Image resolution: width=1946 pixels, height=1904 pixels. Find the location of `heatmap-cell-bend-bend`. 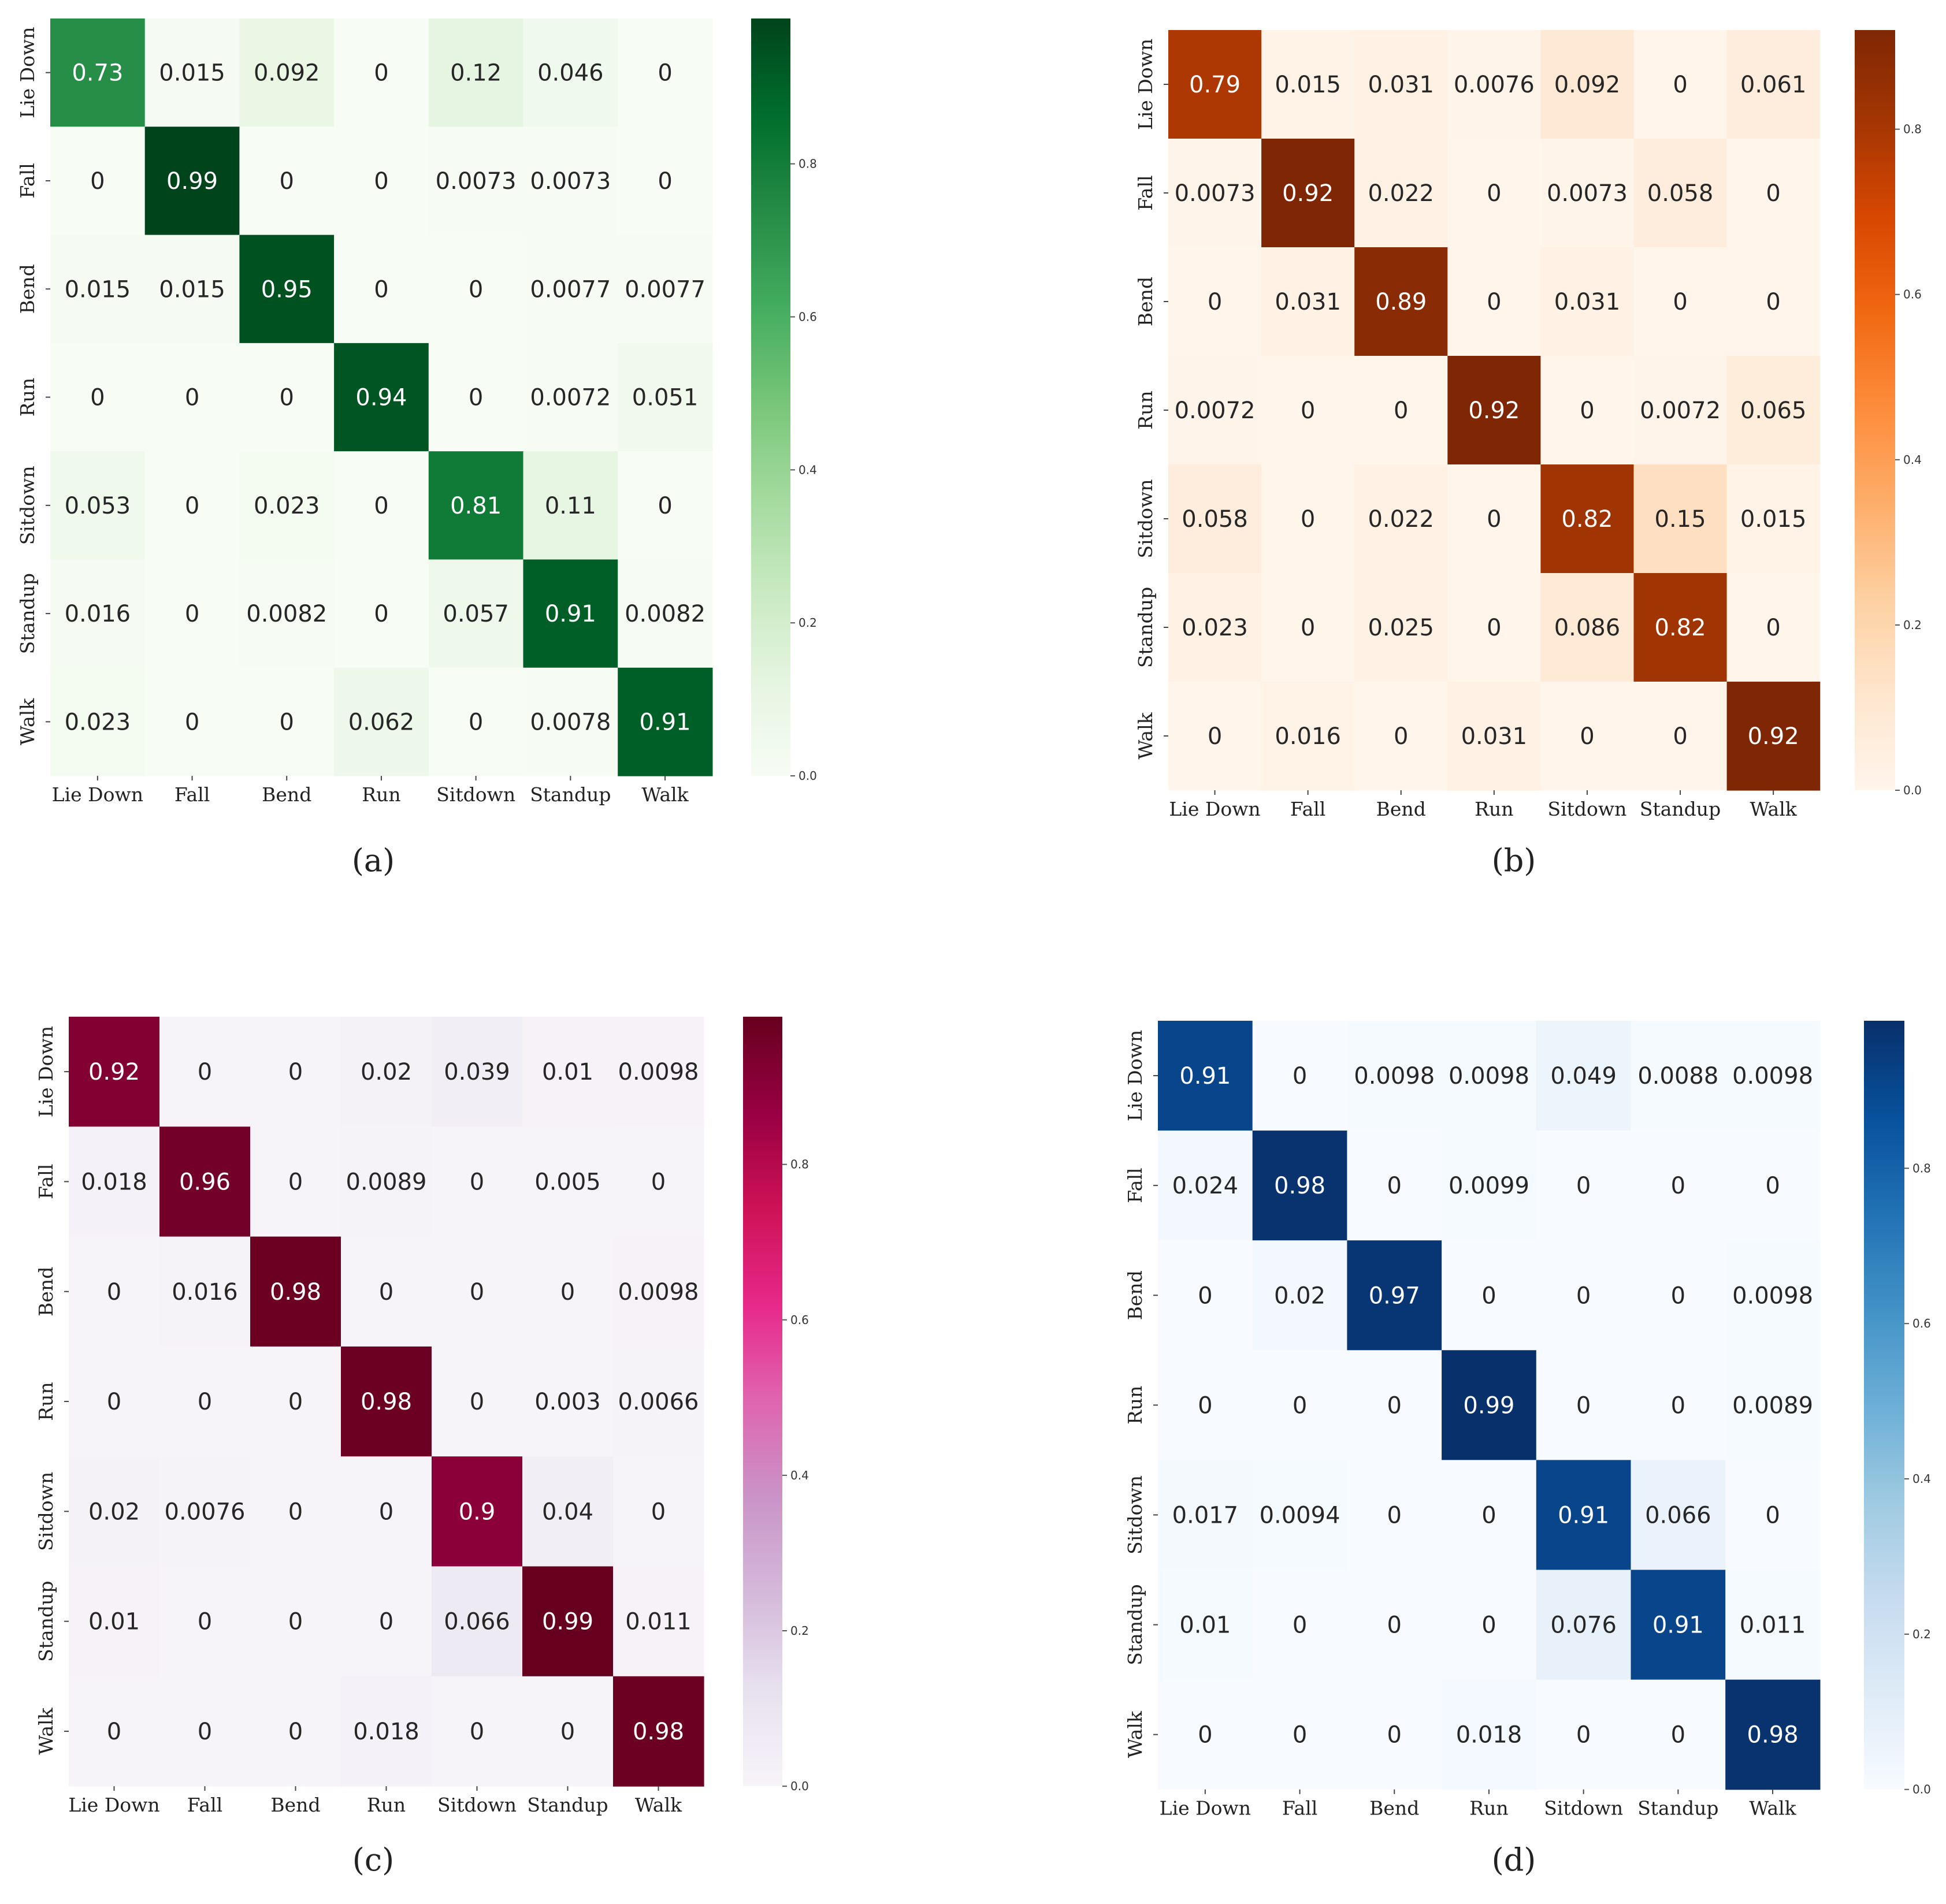

heatmap-cell-bend-bend is located at coordinates (1394, 1295).